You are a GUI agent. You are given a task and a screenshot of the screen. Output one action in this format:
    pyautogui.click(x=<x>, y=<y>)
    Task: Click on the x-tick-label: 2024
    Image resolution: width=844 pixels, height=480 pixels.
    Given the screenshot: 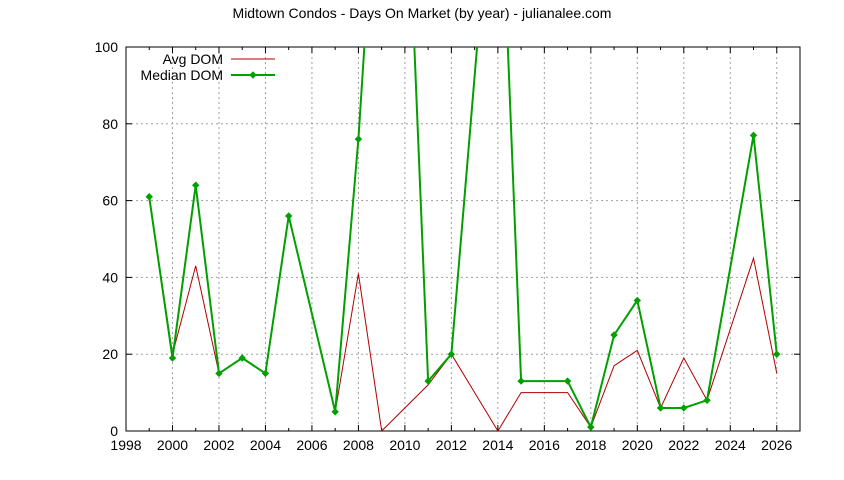 What is the action you would take?
    pyautogui.click(x=730, y=445)
    